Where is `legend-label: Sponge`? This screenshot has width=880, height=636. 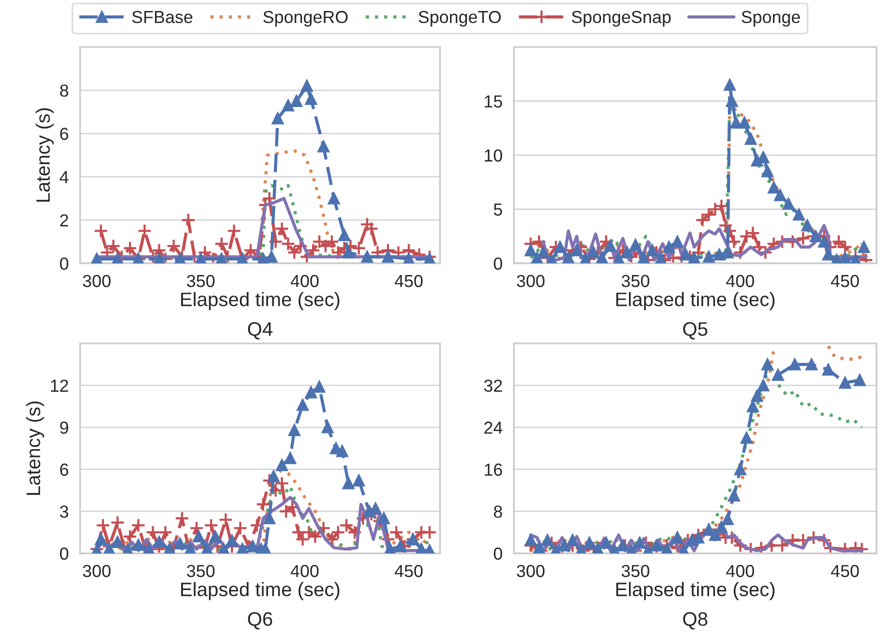 legend-label: Sponge is located at coordinates (771, 18).